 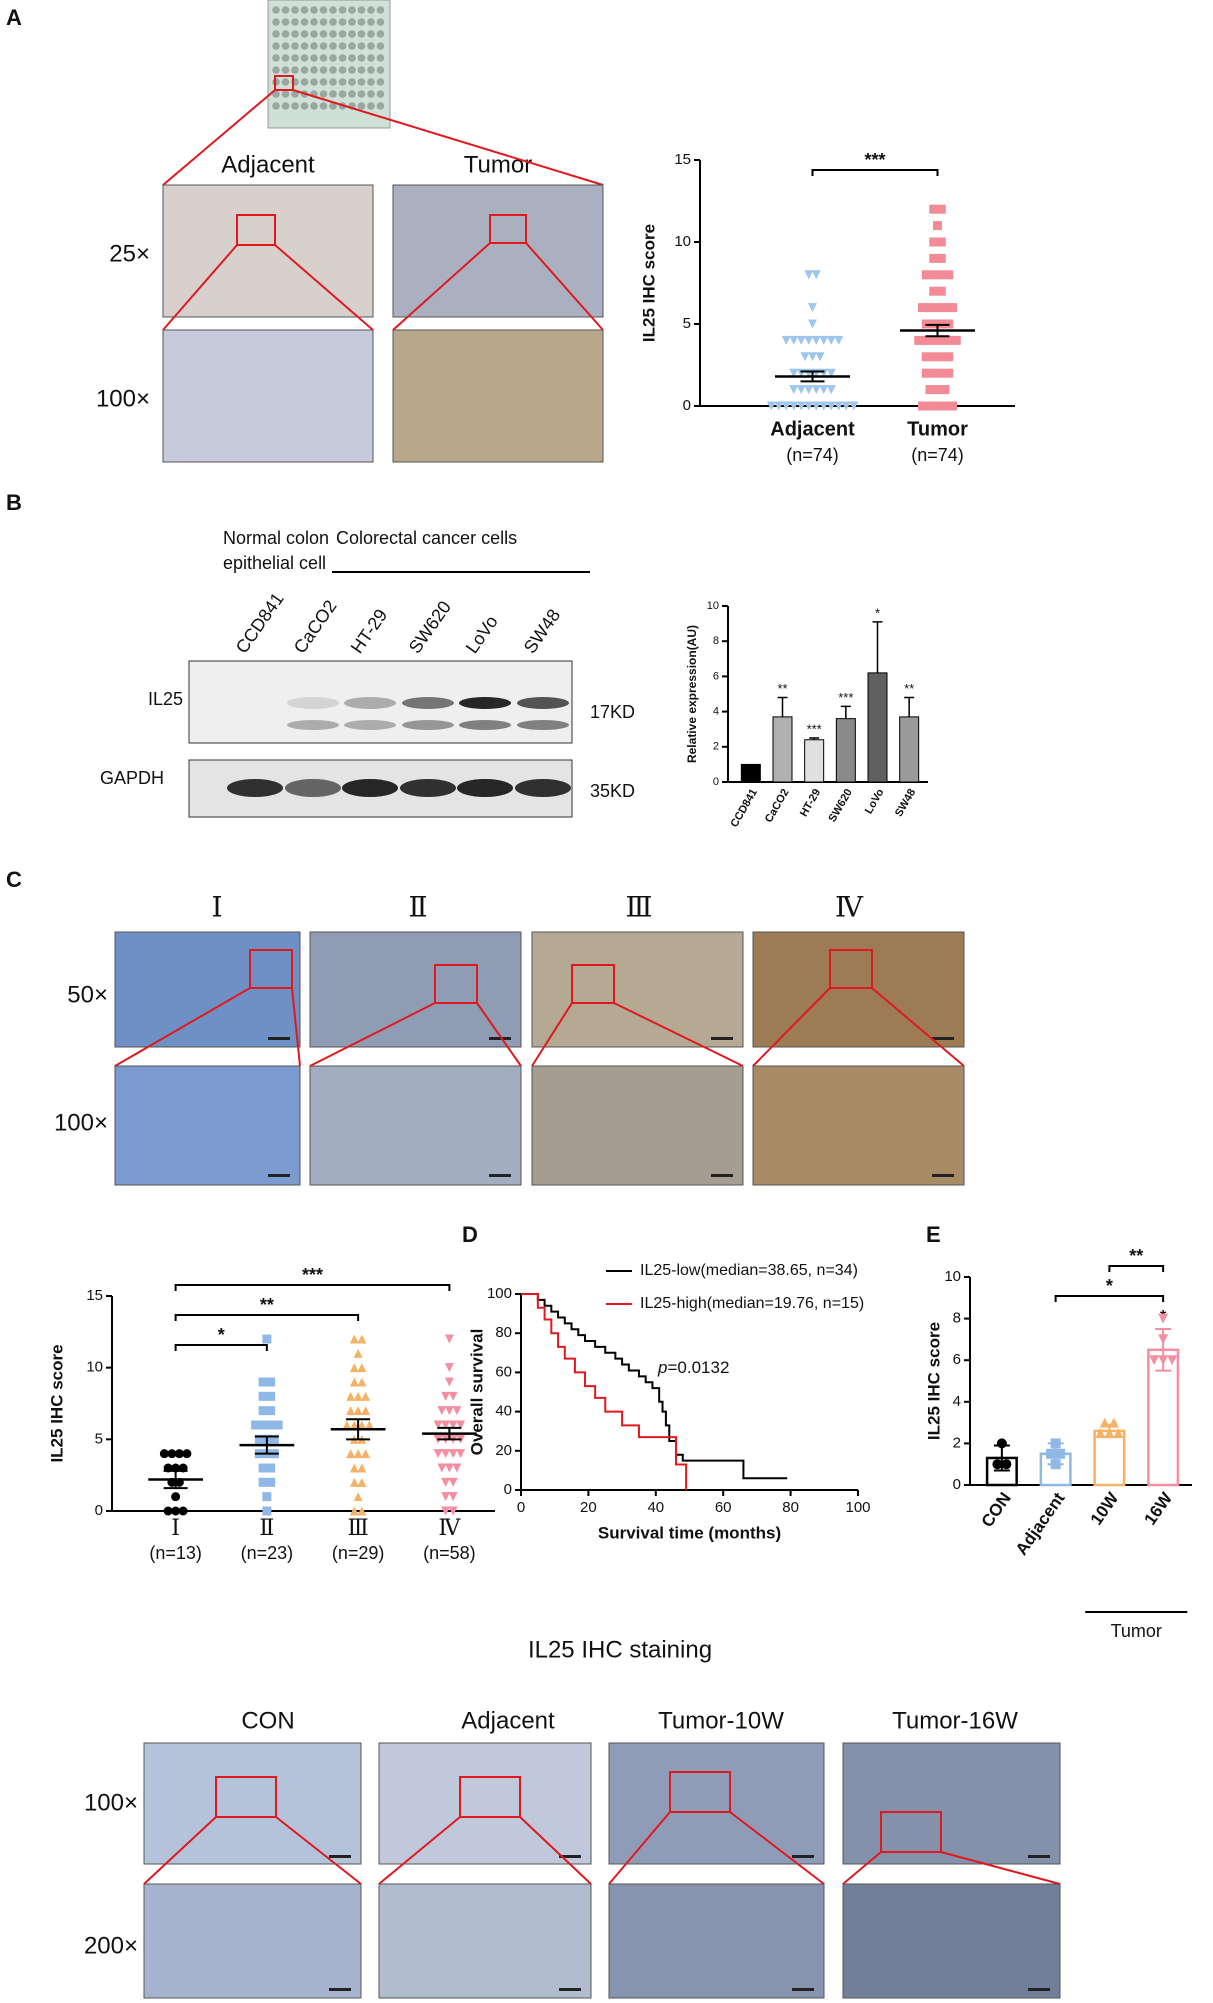 I want to click on significance-label: *, so click(x=221, y=1335).